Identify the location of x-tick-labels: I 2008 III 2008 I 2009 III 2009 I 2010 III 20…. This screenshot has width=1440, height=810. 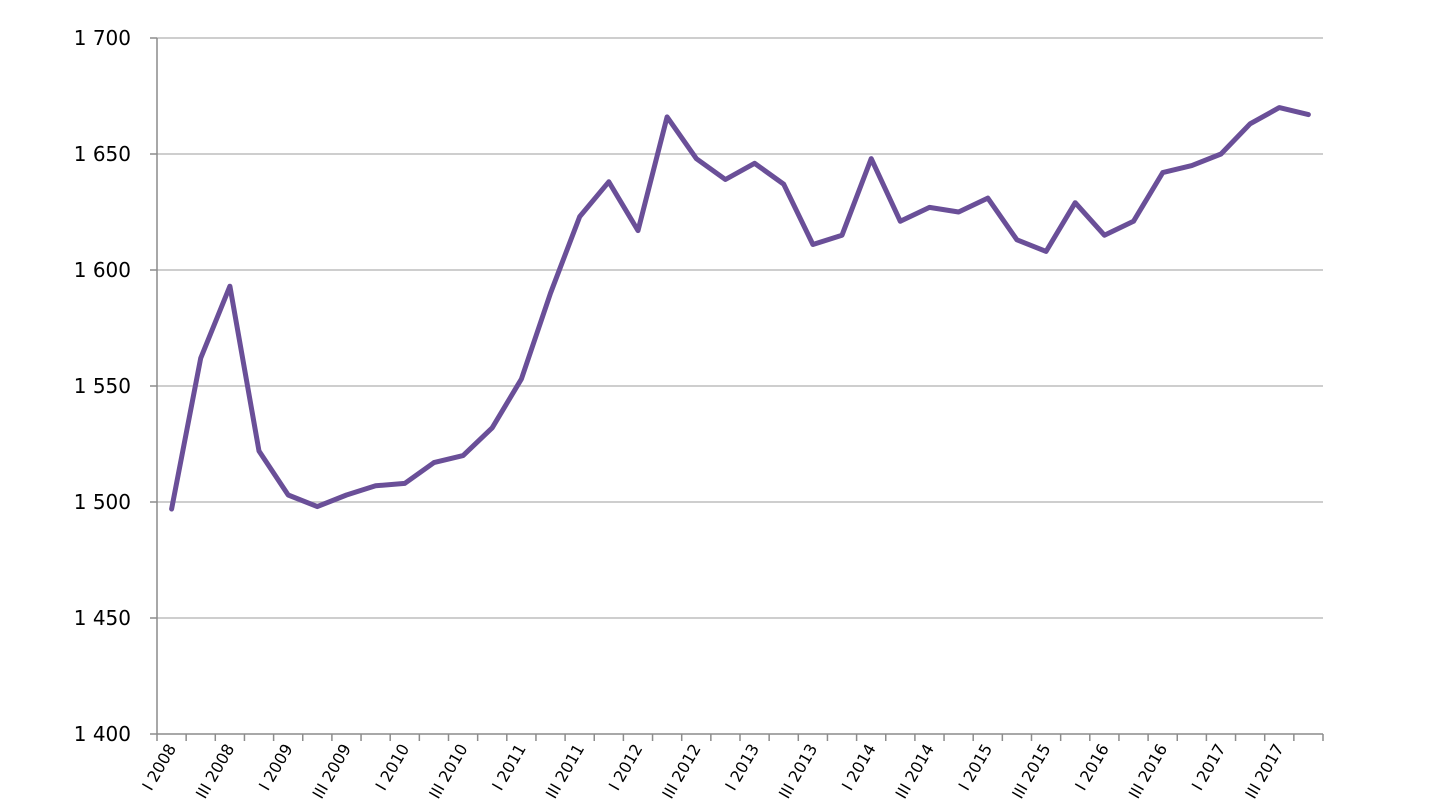
(712, 771).